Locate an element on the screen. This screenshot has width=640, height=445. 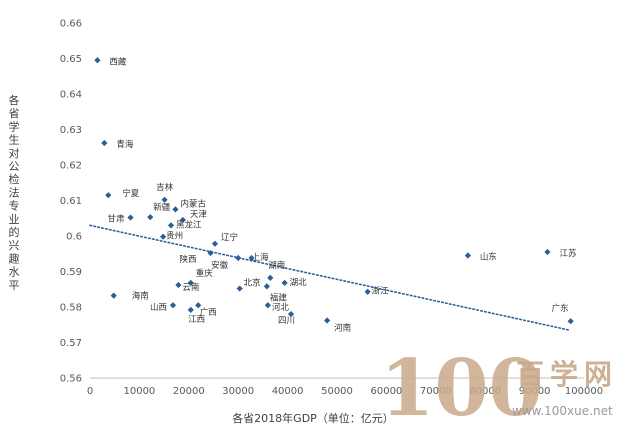
point-label: 河北 is located at coordinates (281, 307).